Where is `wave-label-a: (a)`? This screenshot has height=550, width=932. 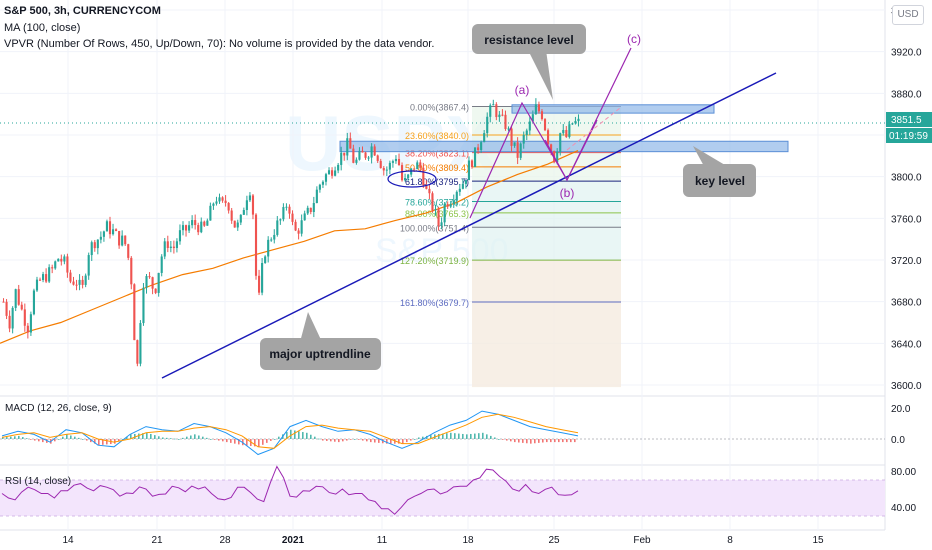
wave-label-a: (a) is located at coordinates (522, 90).